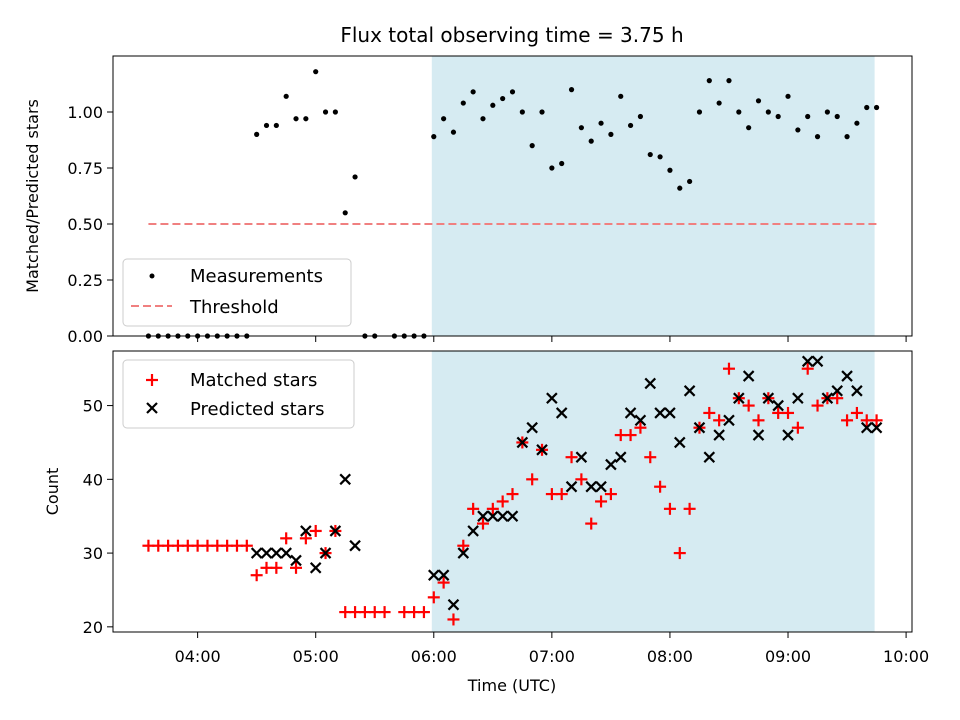 The image size is (960, 720). What do you see at coordinates (552, 339) in the screenshot?
I see `ratio-x-ticks` at bounding box center [552, 339].